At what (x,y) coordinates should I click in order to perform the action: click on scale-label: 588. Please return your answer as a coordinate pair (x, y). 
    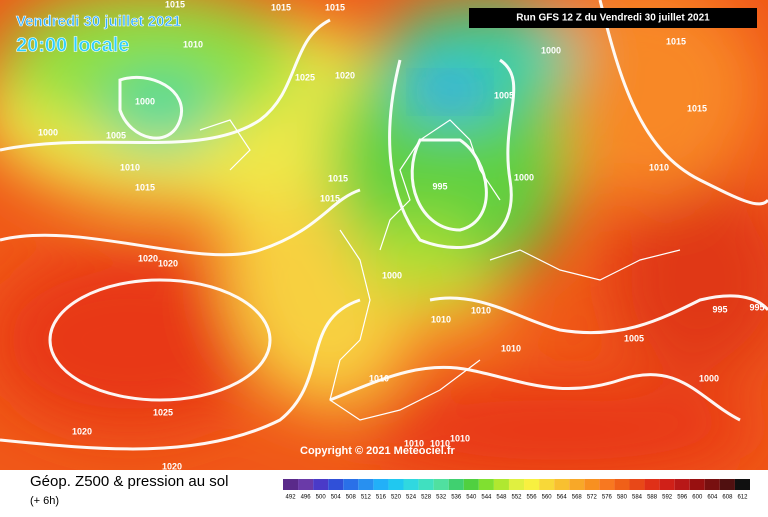
    Looking at the image, I should click on (652, 498).